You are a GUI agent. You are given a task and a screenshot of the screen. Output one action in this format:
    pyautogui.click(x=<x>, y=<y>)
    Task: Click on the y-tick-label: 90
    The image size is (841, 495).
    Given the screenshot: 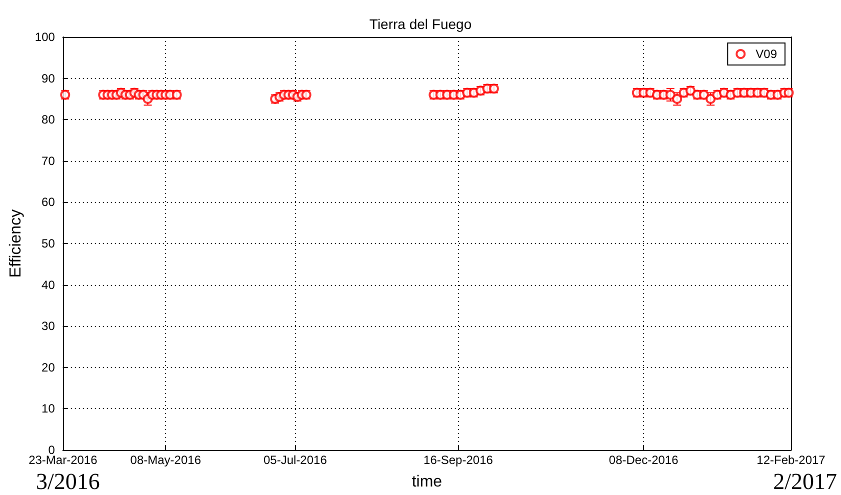 What is the action you would take?
    pyautogui.click(x=49, y=78)
    